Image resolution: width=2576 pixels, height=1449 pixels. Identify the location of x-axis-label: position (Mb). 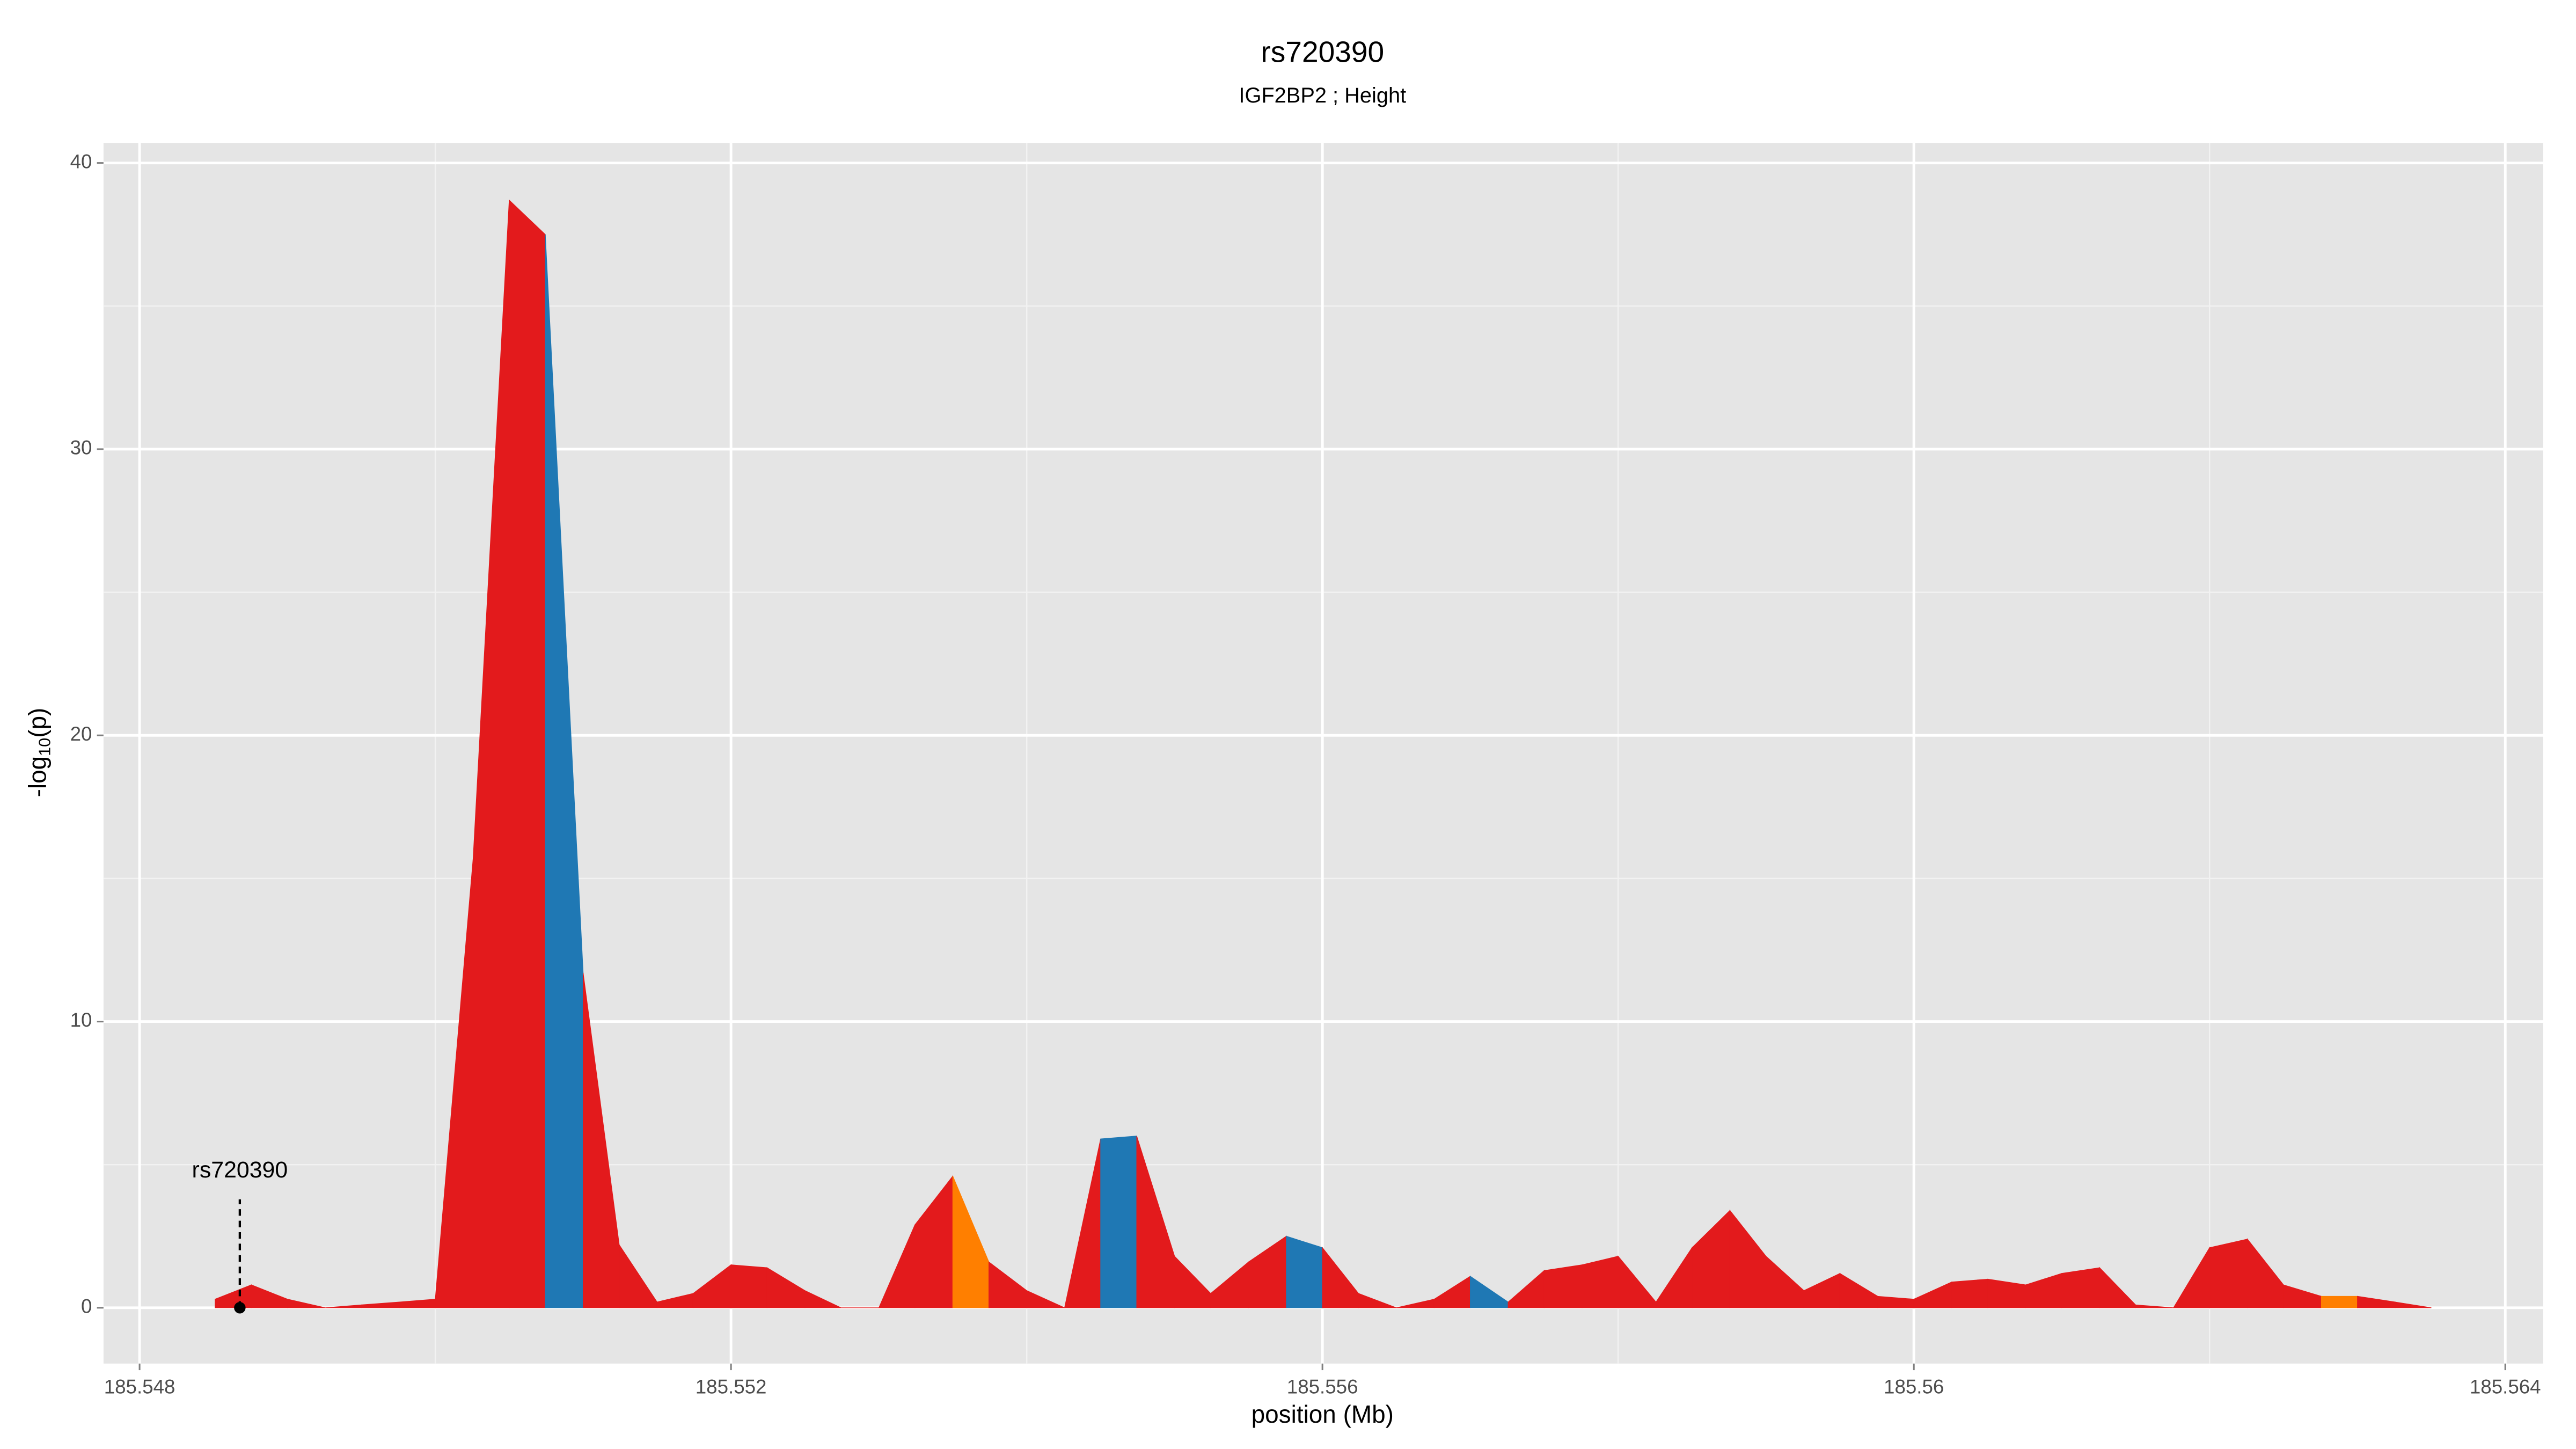
(1323, 1414).